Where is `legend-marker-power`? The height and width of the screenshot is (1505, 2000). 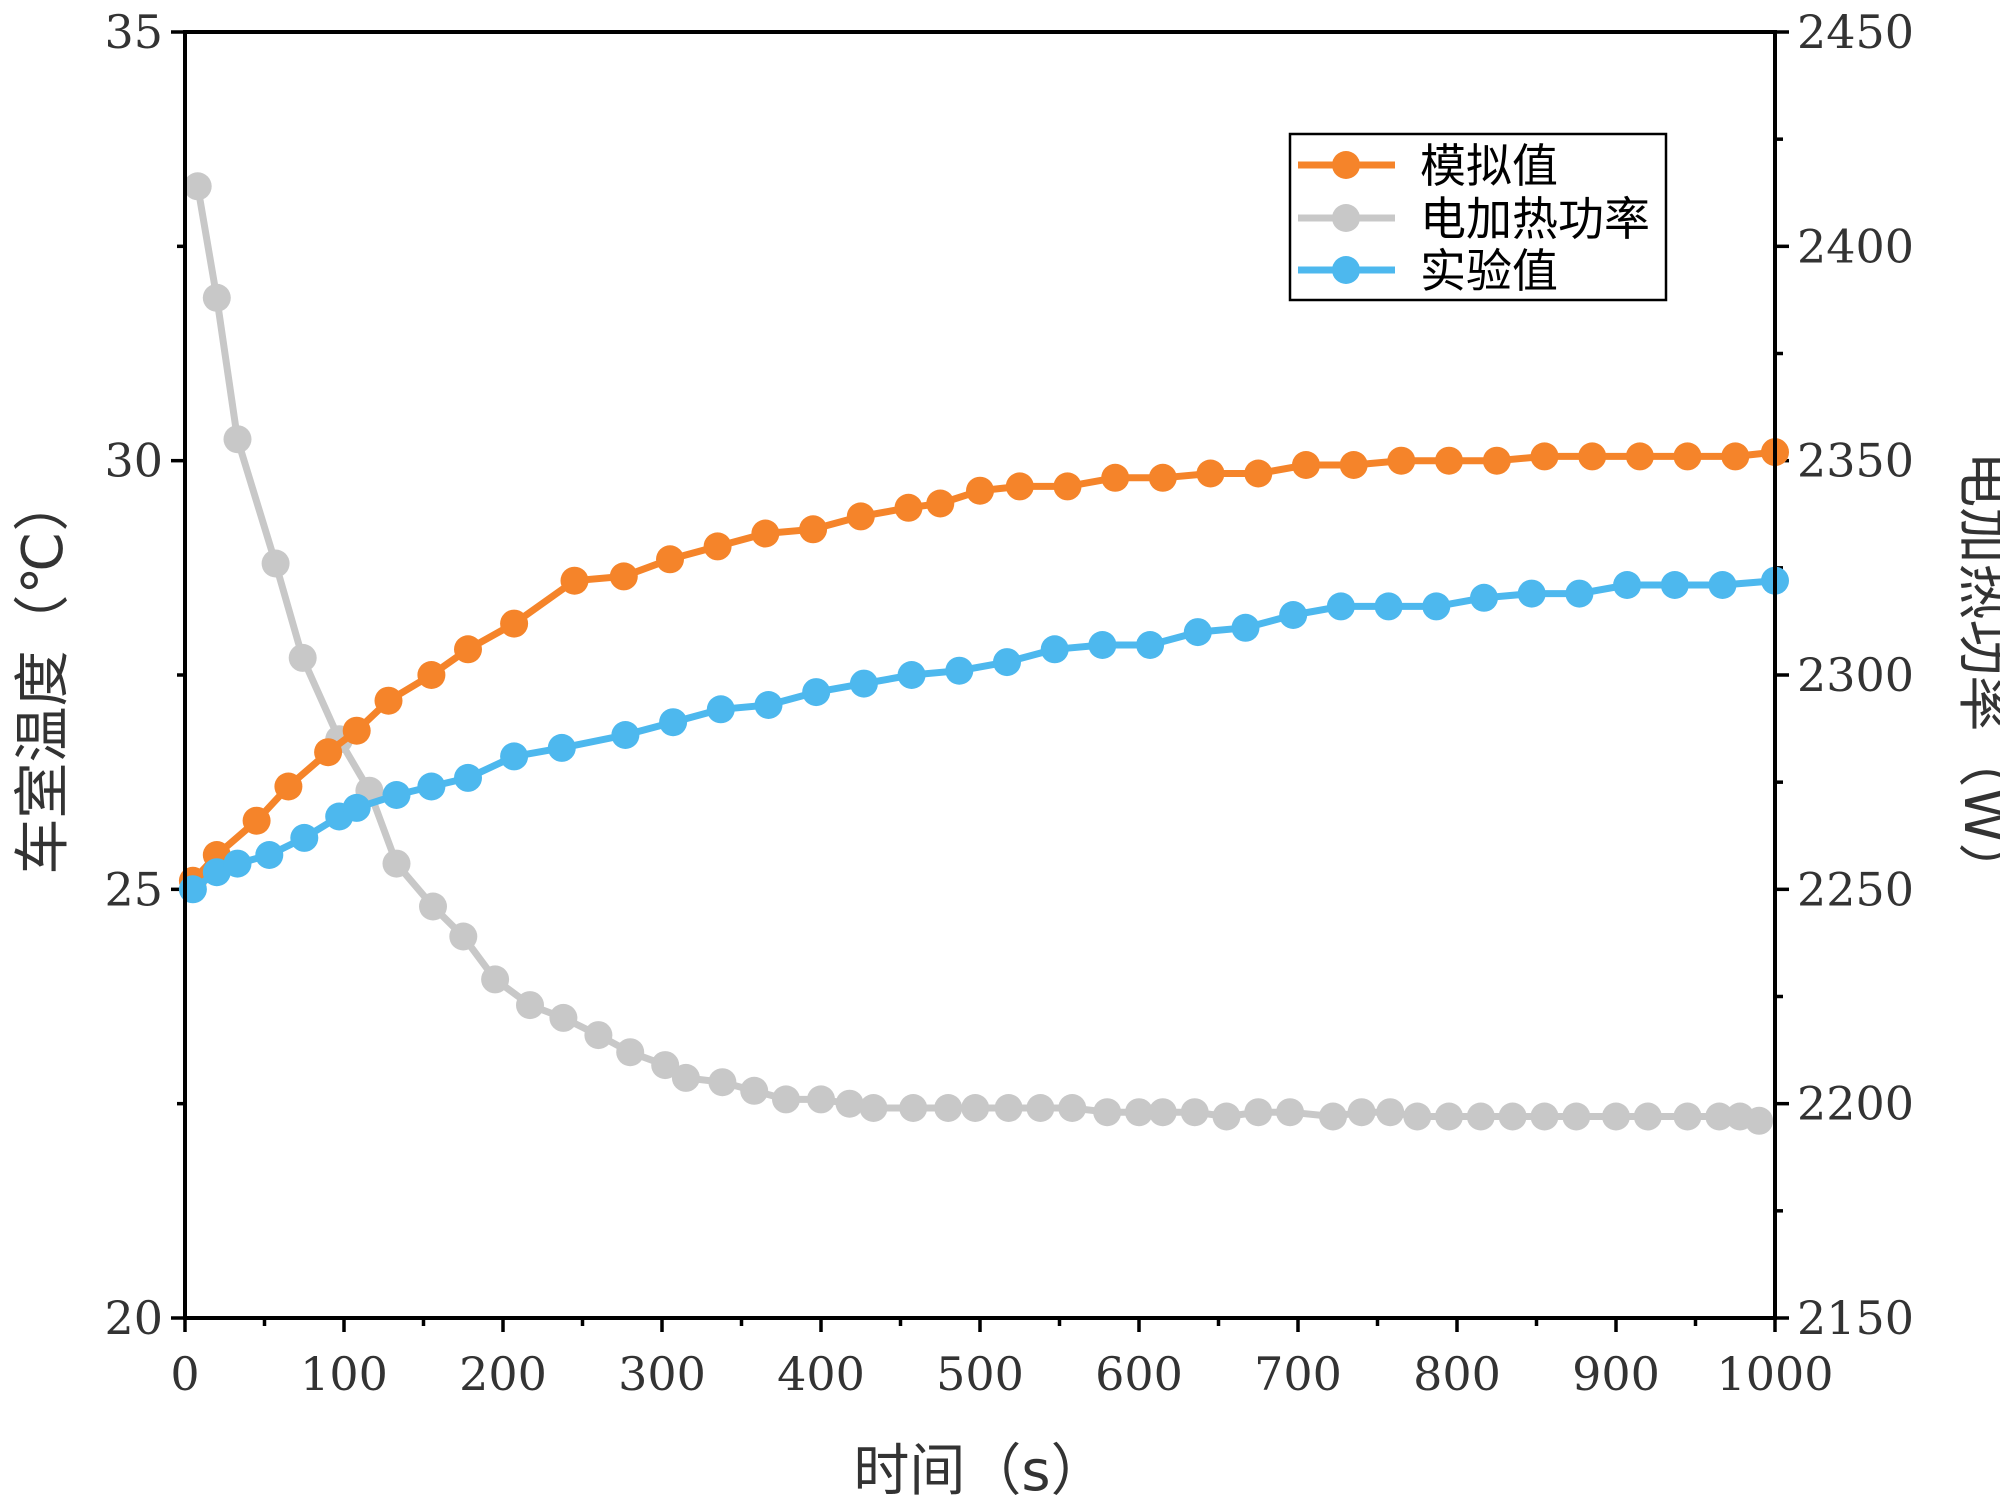
legend-marker-power is located at coordinates (1346, 218).